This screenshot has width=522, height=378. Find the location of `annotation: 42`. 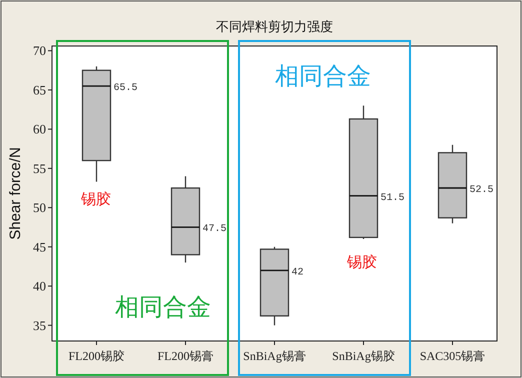

annotation: 42 is located at coordinates (298, 272).